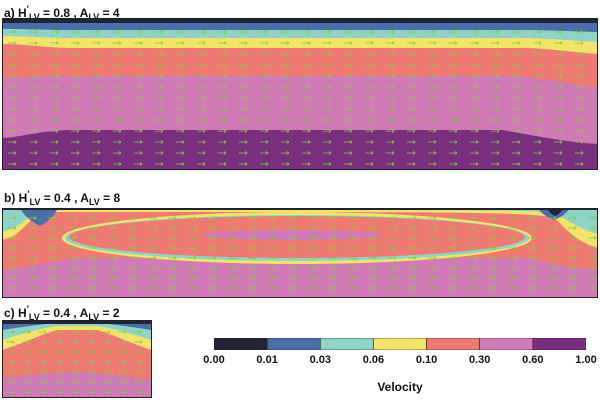 The height and width of the screenshot is (400, 600). I want to click on panel-c-h-value: 0.4, so click(62, 313).